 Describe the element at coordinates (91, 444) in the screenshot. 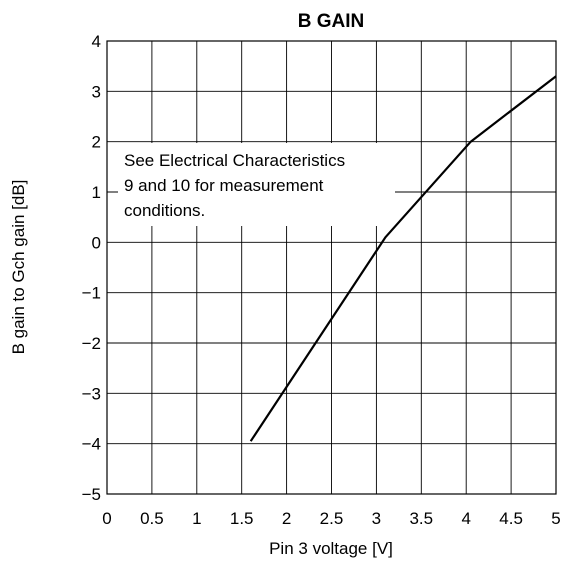

I see `y-tick-label: −4` at that location.